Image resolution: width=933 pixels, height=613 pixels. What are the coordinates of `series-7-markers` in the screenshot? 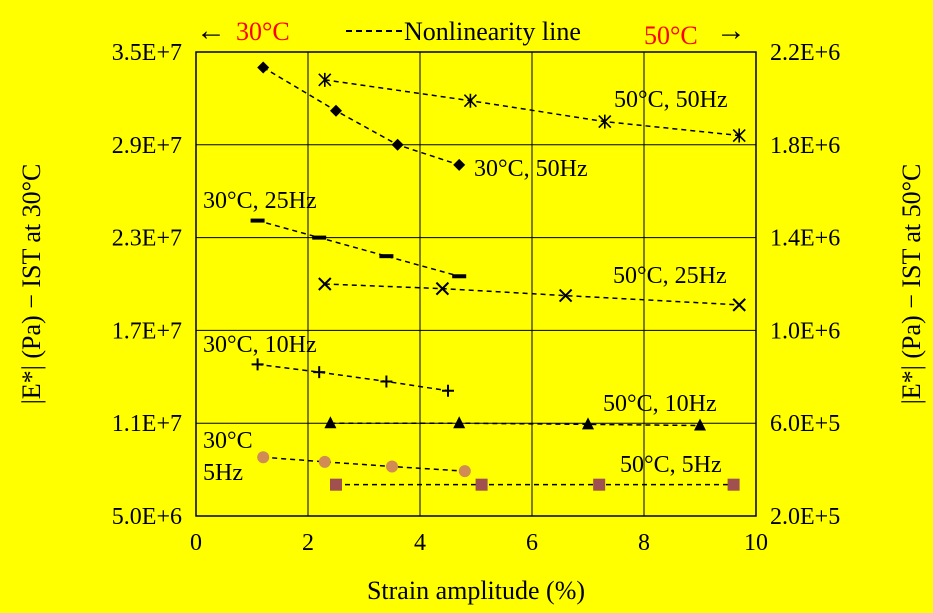 It's located at (535, 484).